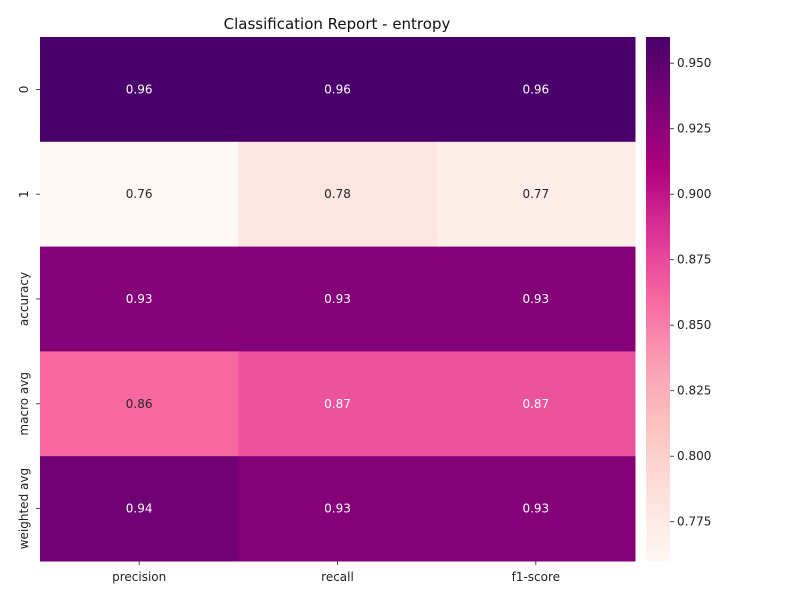  I want to click on row-tick-label: macro avg, so click(24, 404).